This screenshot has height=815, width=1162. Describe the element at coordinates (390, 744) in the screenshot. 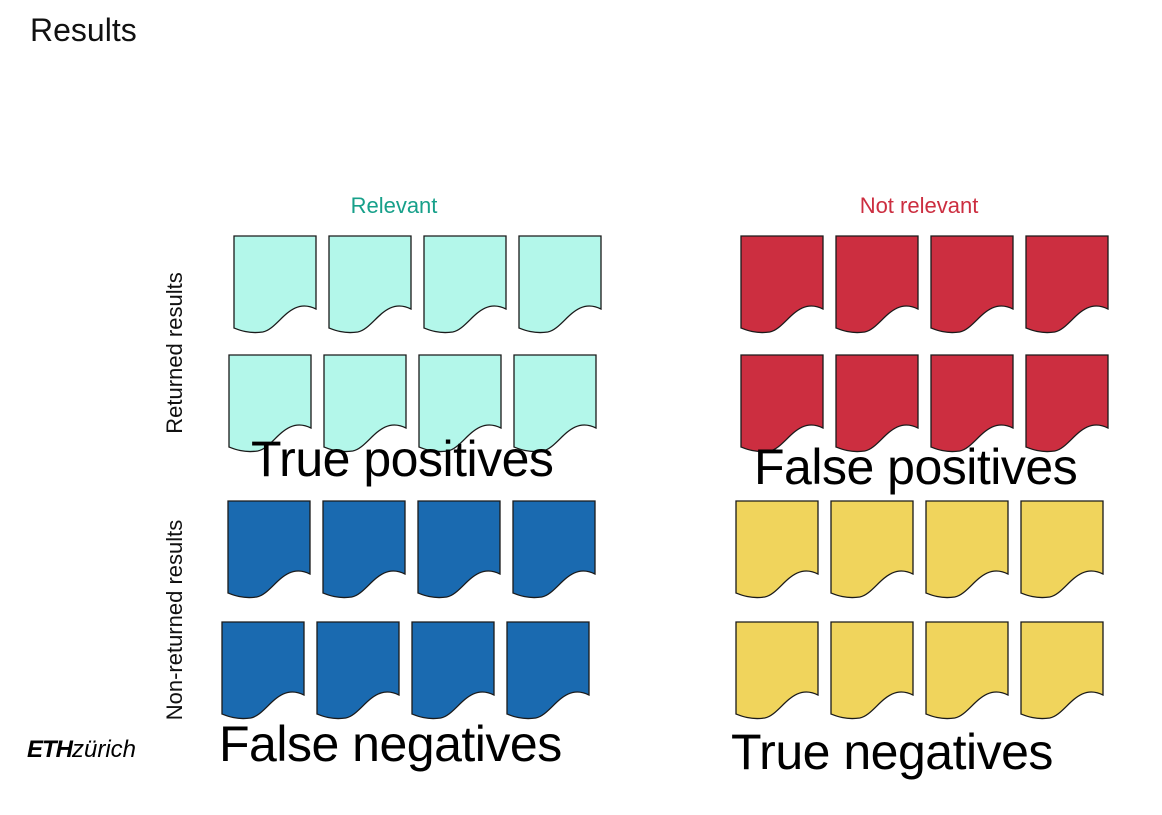

I see `quadrant-label-false-negatives: False negatives` at that location.